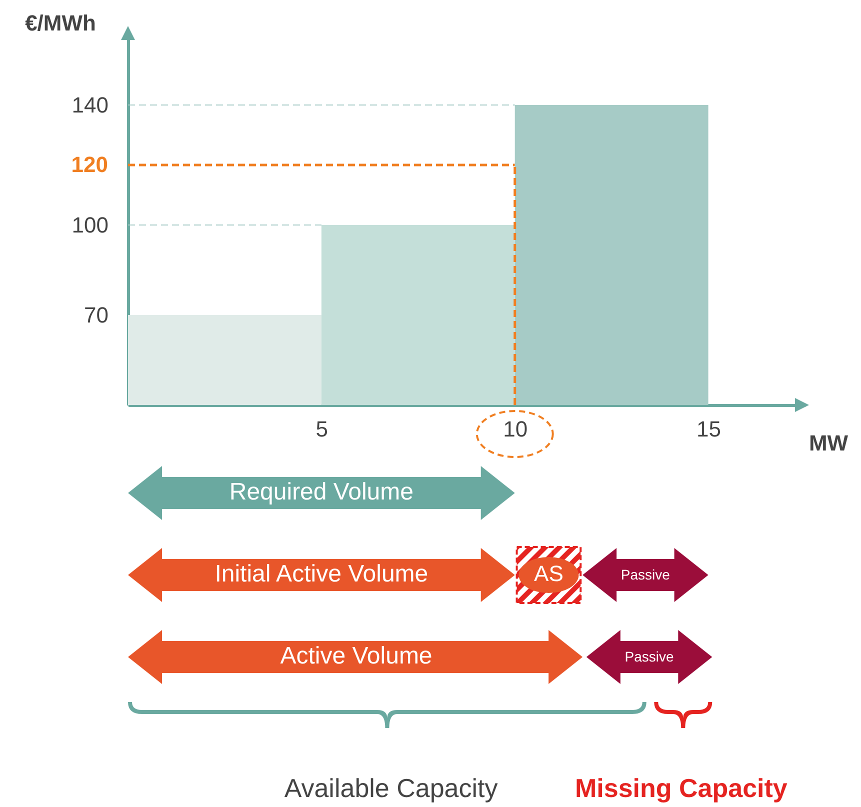 This screenshot has height=807, width=861. What do you see at coordinates (515, 429) in the screenshot?
I see `x-tick-label: 10` at bounding box center [515, 429].